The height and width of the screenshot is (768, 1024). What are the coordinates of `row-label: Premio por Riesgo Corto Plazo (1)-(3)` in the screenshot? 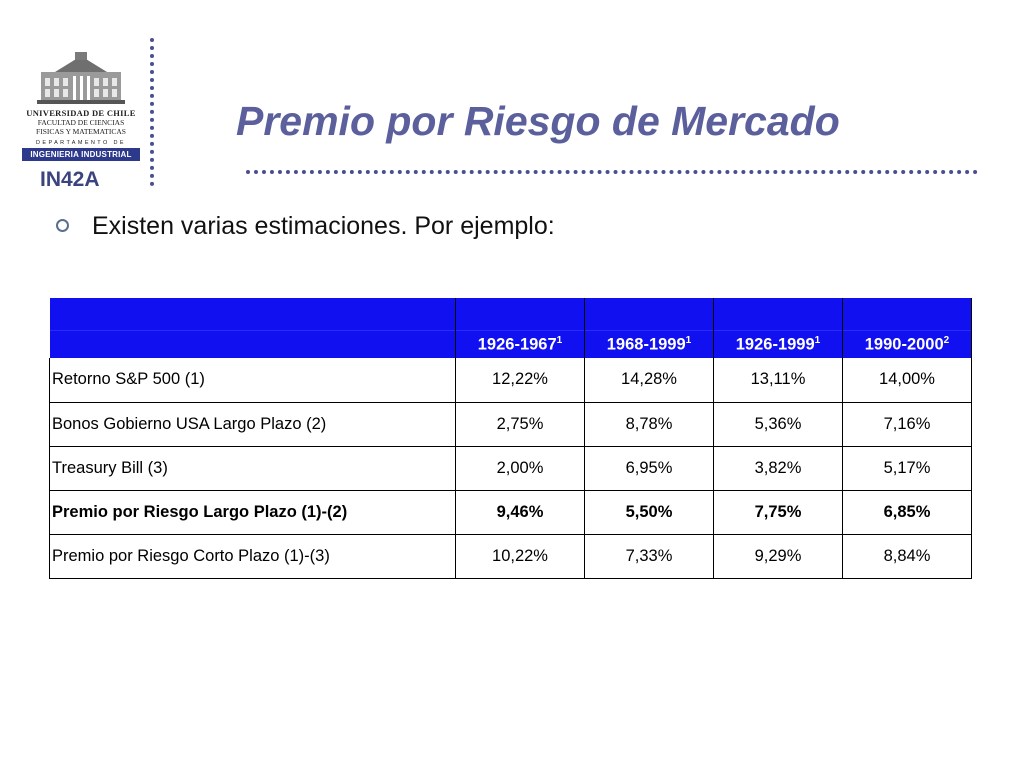 It's located at (252, 556).